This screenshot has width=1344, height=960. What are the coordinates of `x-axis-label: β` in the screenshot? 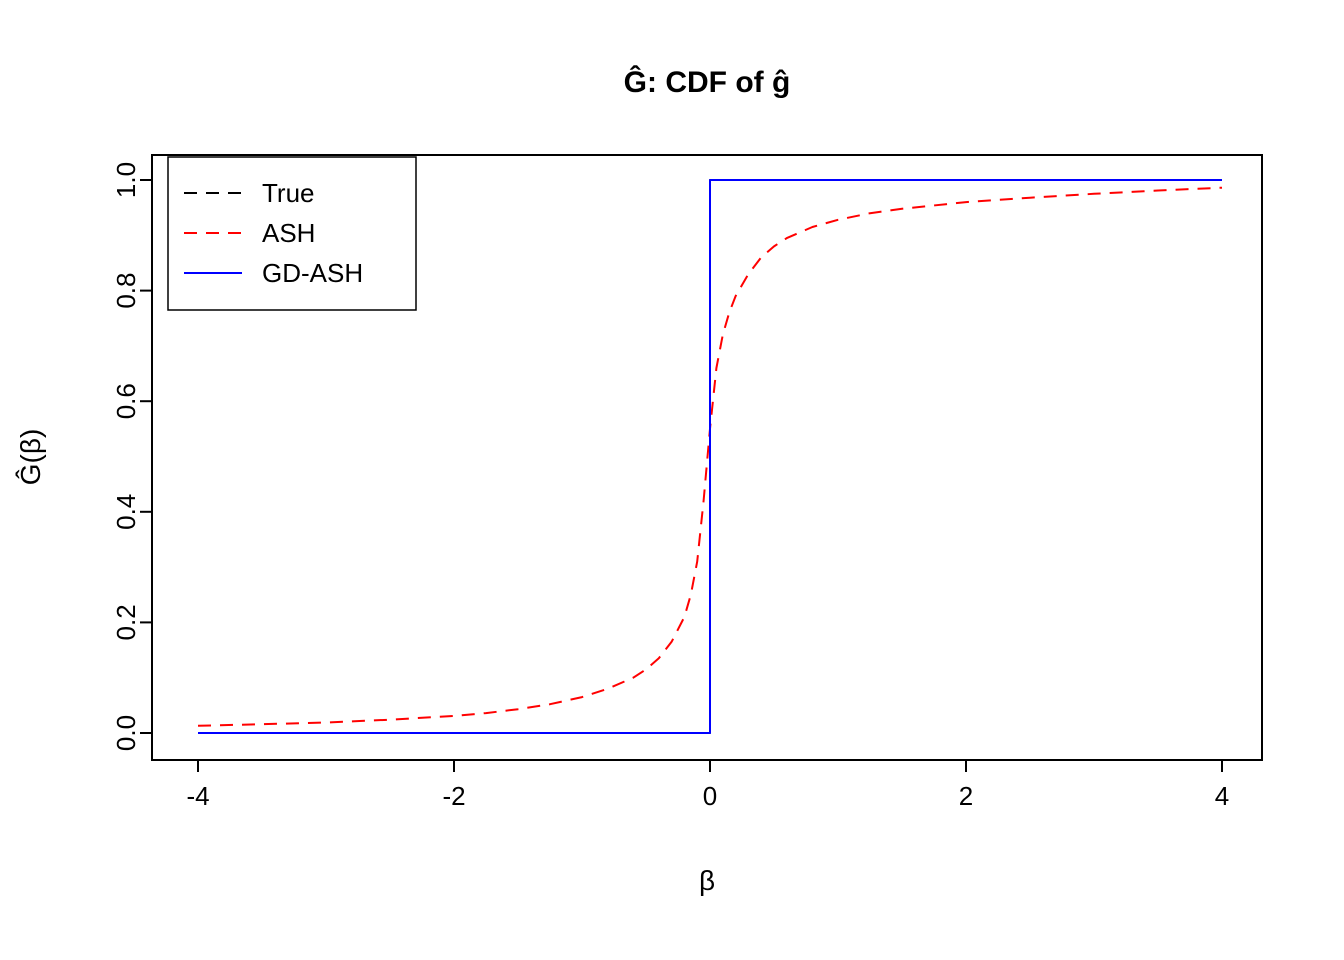 It's located at (707, 880).